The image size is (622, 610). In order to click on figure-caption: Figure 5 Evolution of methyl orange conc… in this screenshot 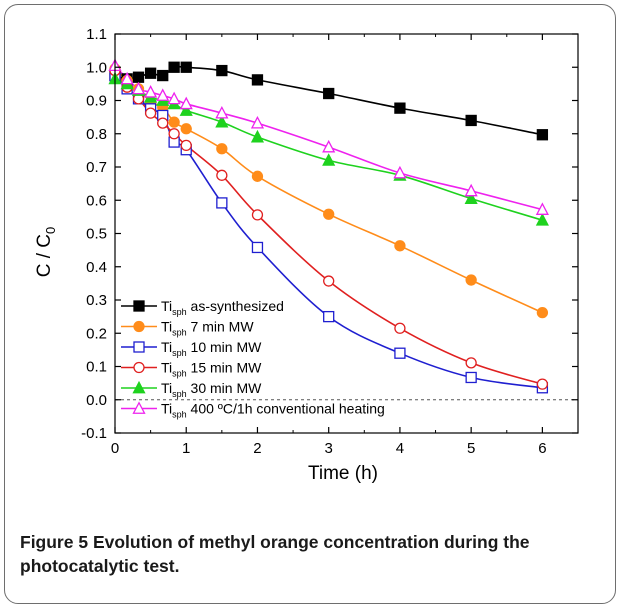, I will do `click(315, 554)`.